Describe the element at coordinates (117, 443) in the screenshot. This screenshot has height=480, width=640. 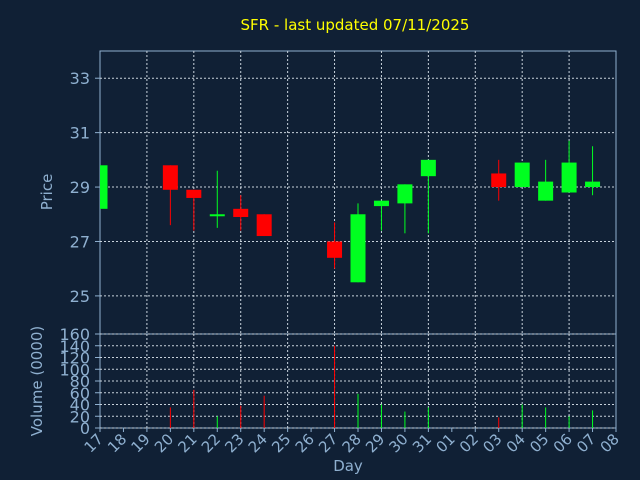
I see `x-tick-label: 18` at that location.